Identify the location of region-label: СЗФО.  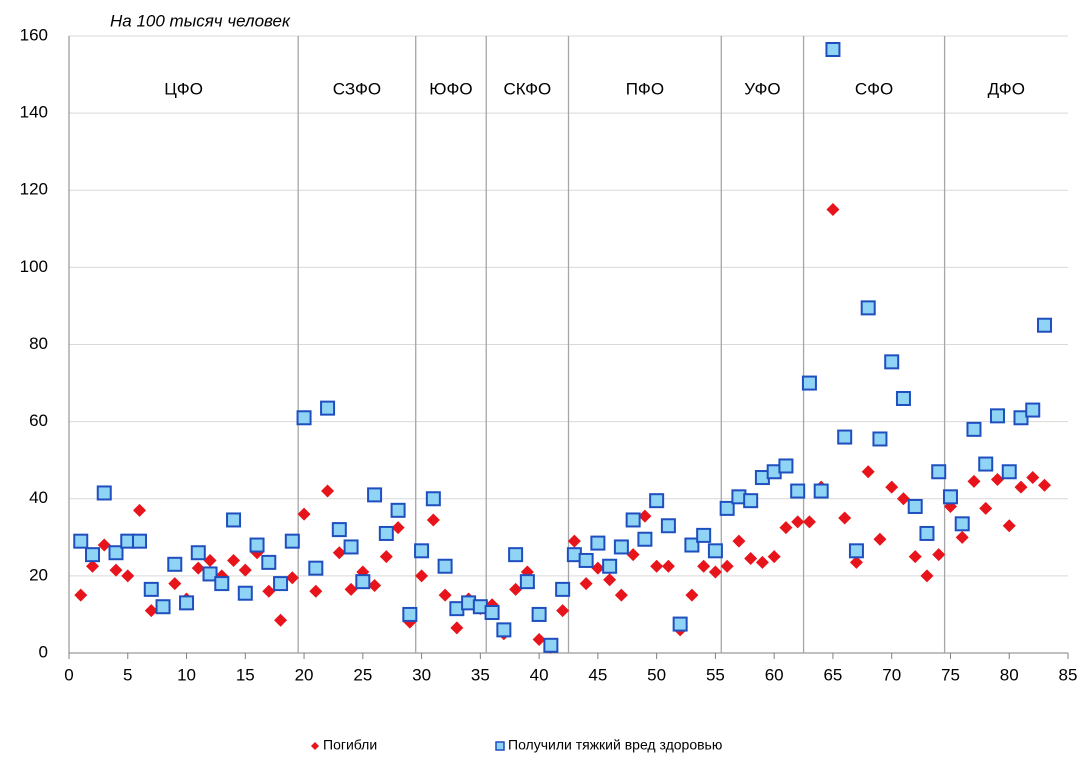
(357, 88).